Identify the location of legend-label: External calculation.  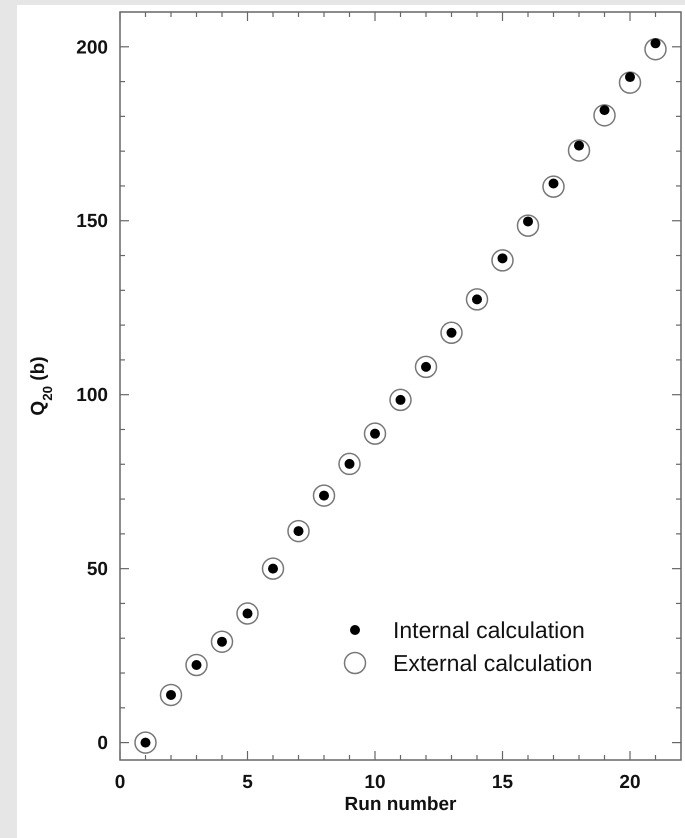
(492, 663).